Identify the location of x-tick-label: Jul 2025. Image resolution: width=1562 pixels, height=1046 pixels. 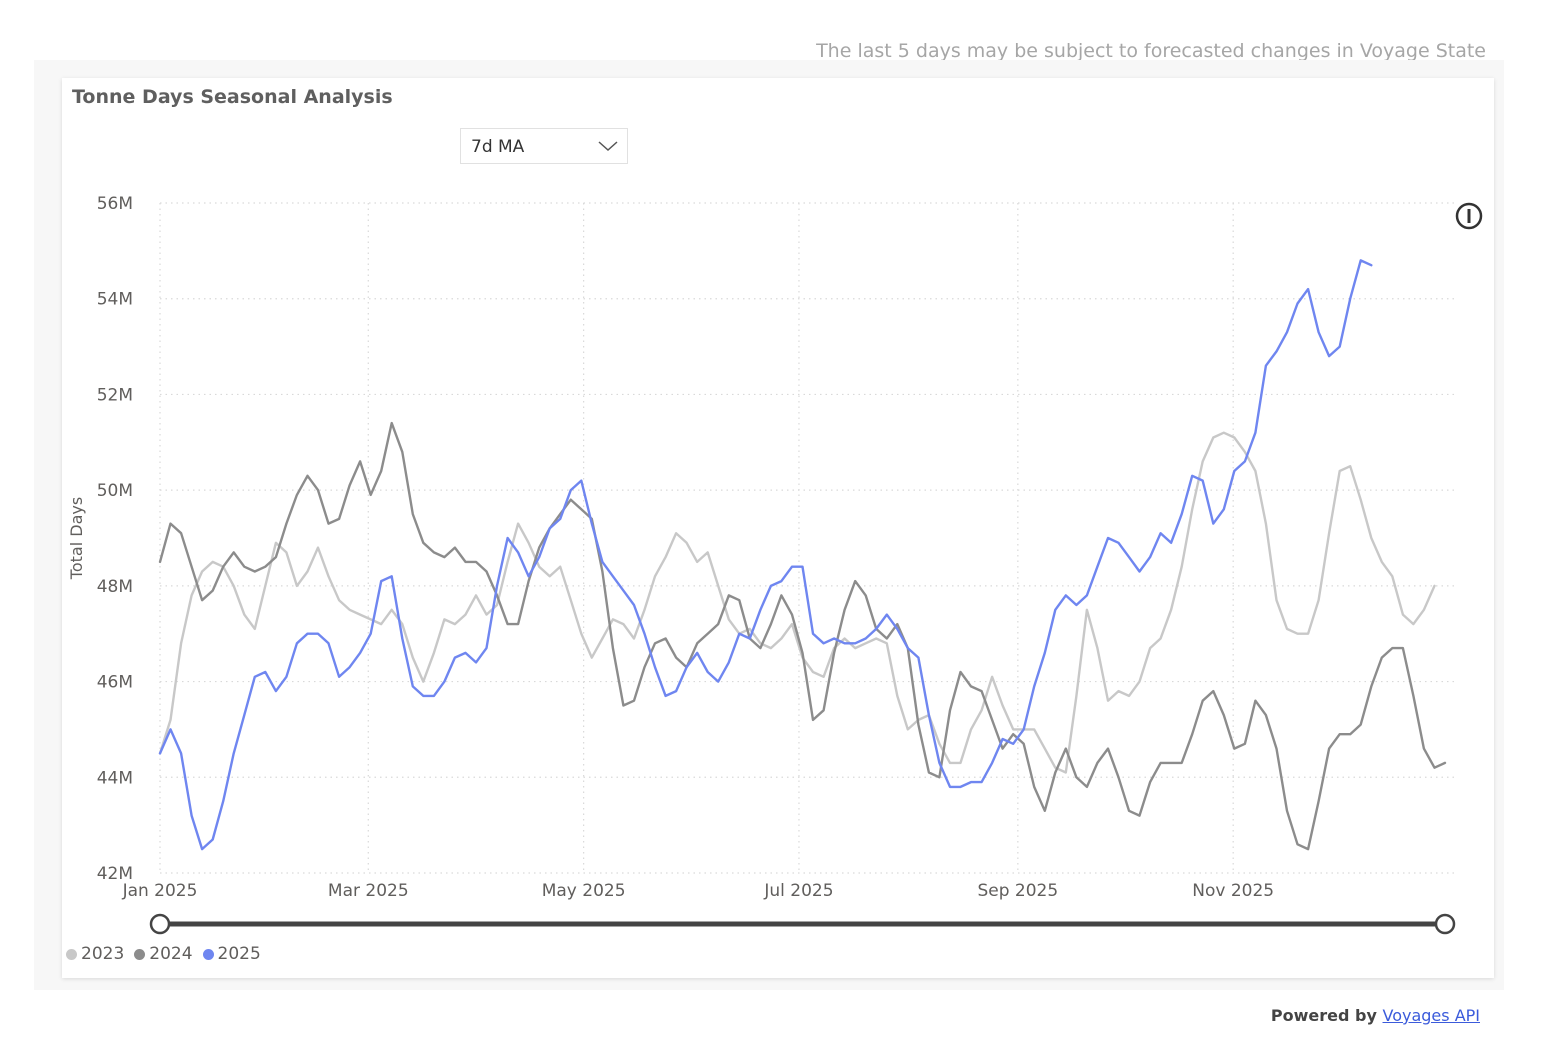
(798, 891).